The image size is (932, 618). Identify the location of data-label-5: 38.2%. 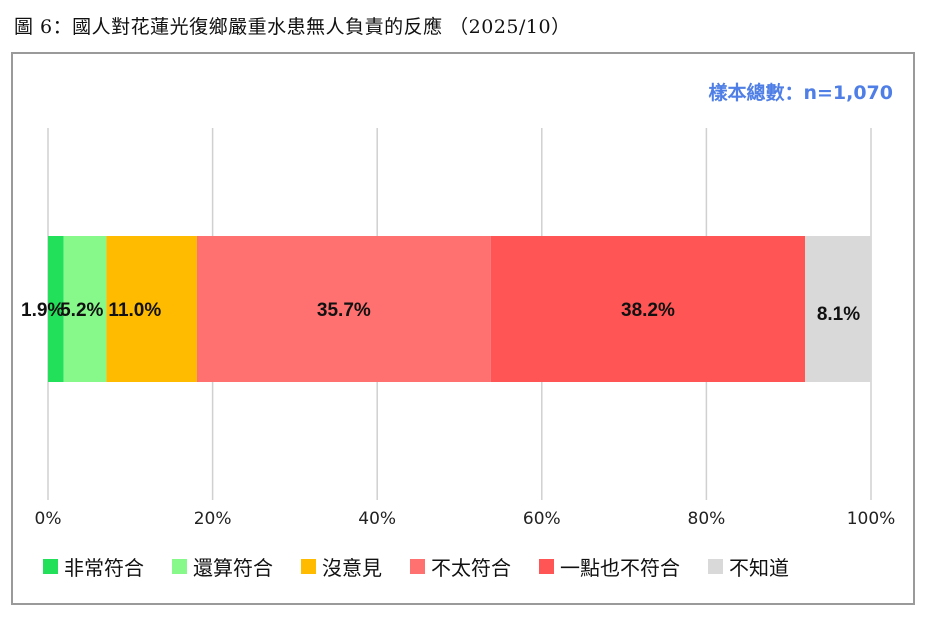
(648, 310).